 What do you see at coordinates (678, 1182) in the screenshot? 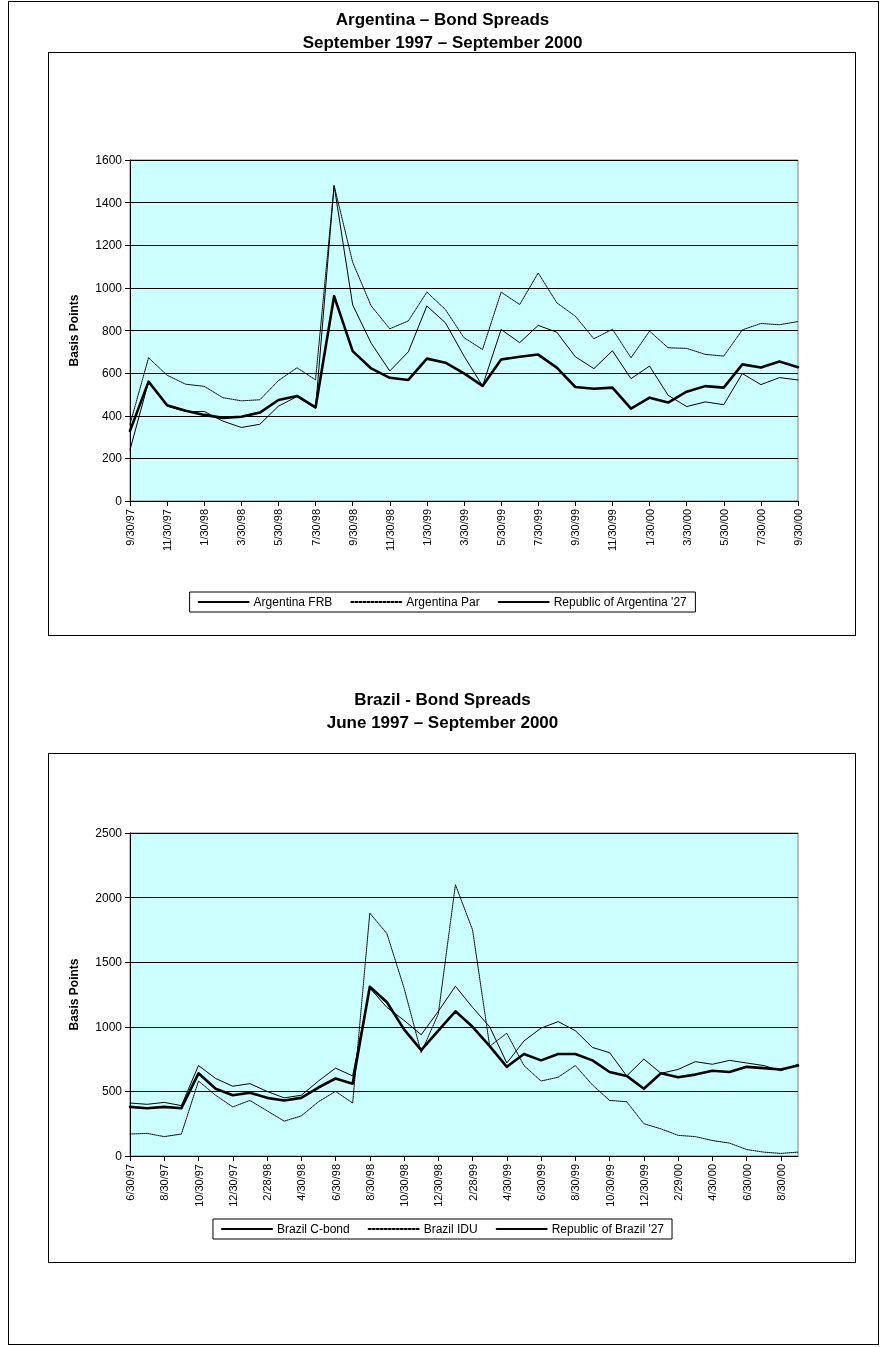
I see `x-tick-label: 2/29/00` at bounding box center [678, 1182].